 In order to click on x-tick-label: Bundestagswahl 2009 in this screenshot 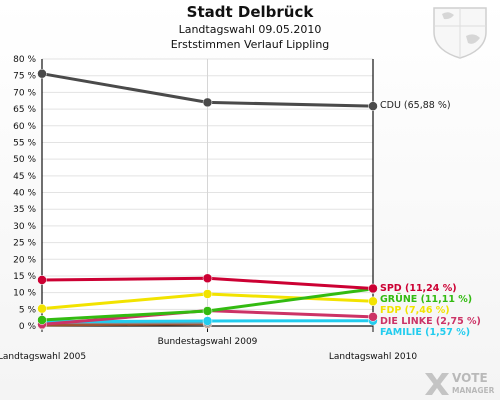, I will do `click(208, 342)`.